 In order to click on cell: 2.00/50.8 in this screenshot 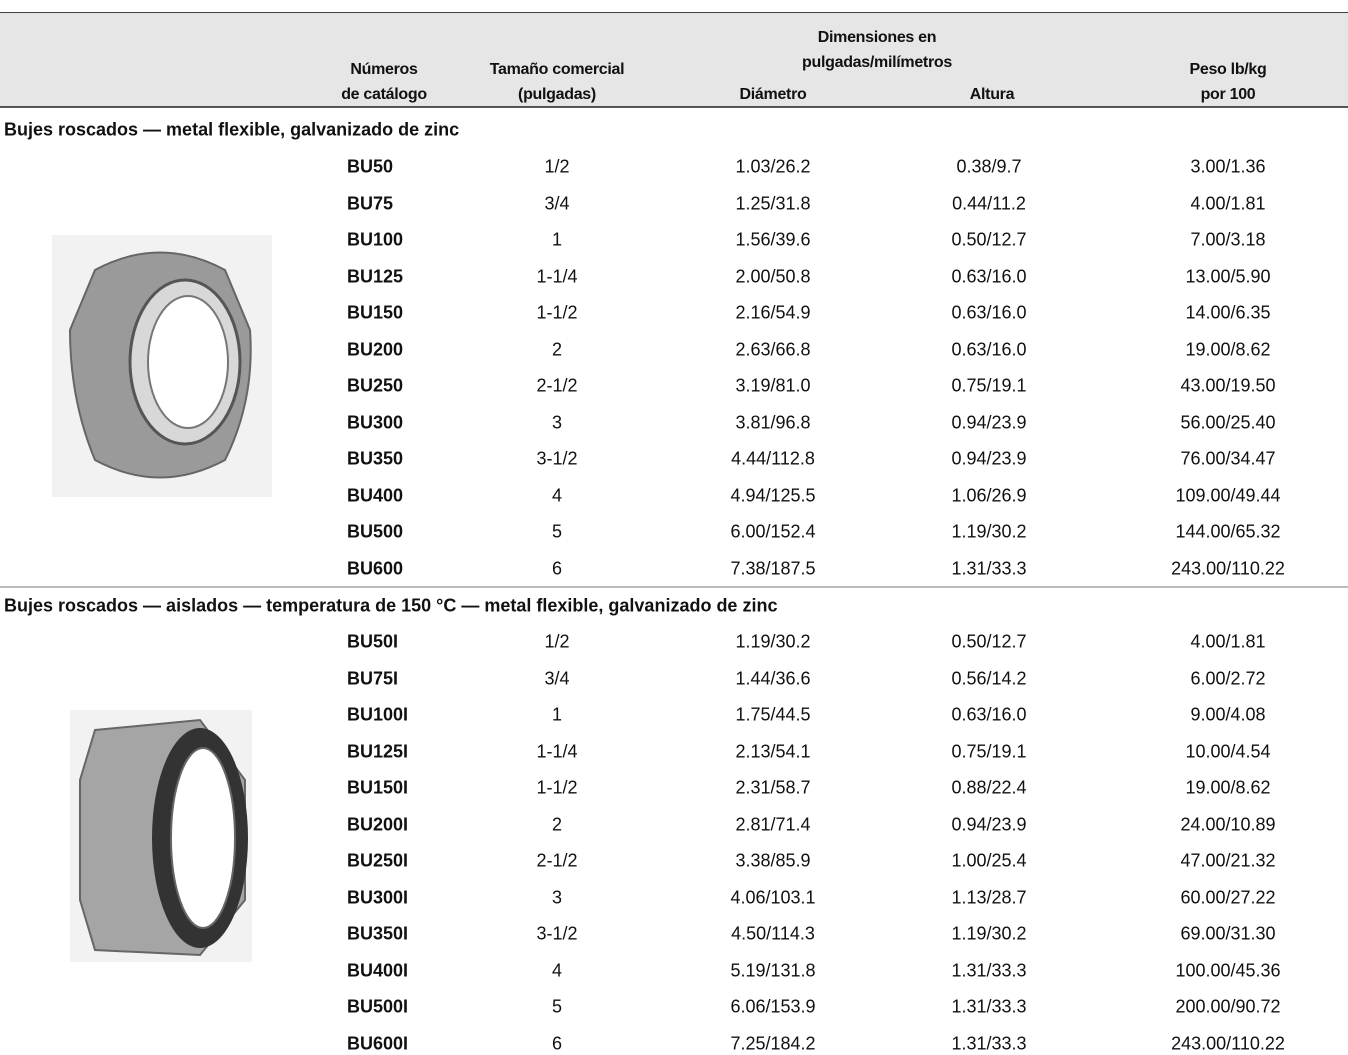, I will do `click(773, 276)`.